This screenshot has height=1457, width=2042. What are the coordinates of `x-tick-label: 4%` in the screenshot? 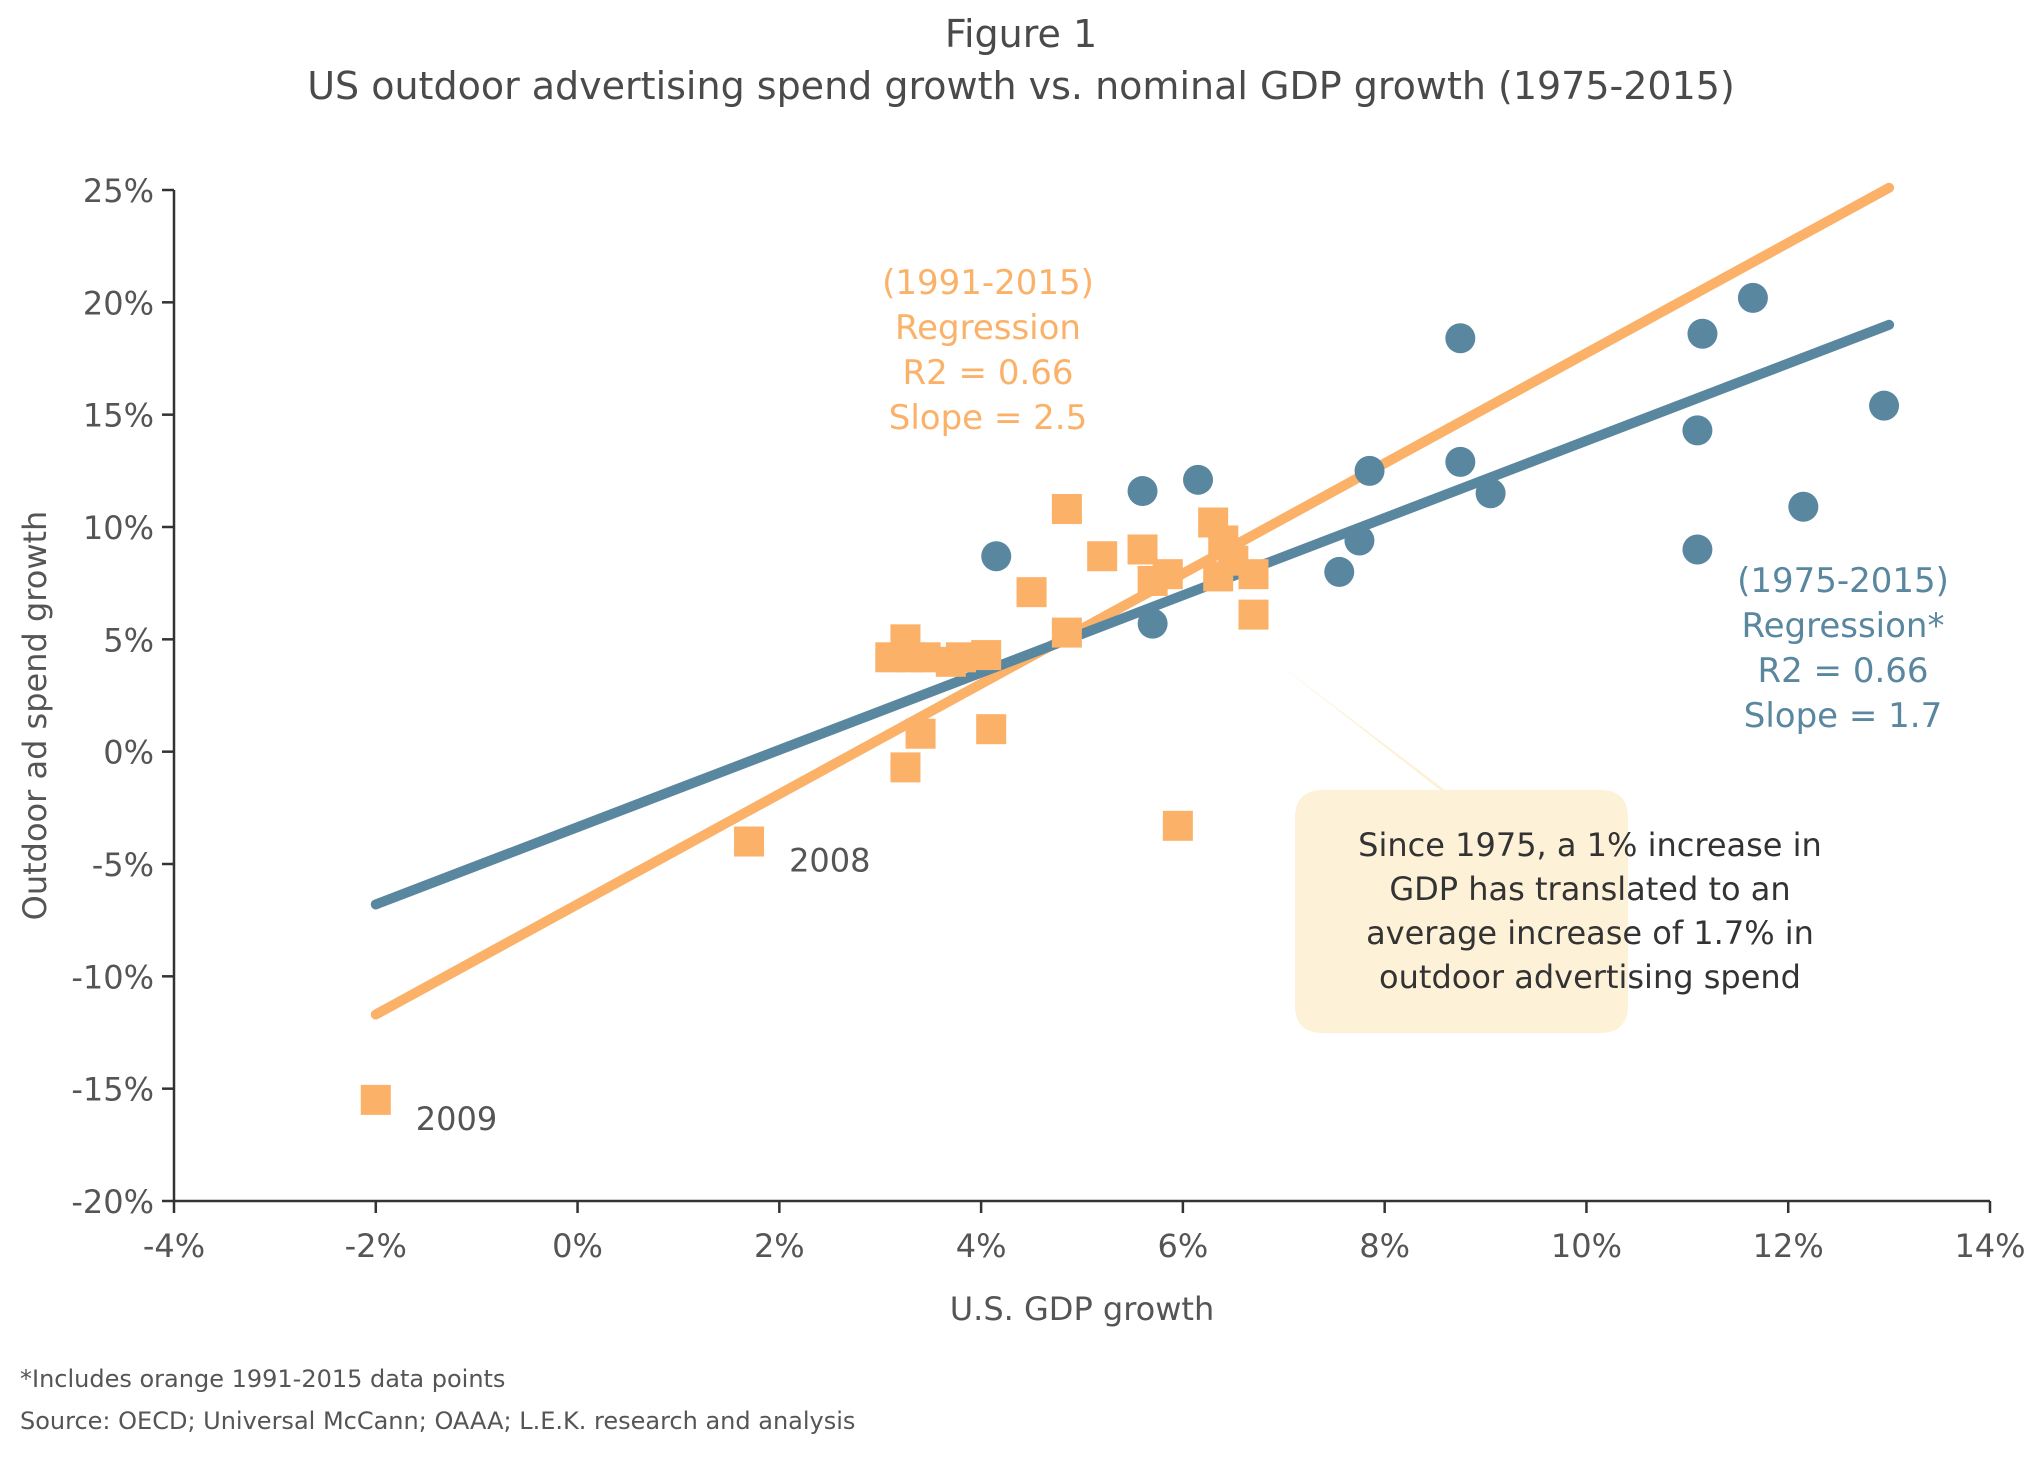 It's located at (981, 1246).